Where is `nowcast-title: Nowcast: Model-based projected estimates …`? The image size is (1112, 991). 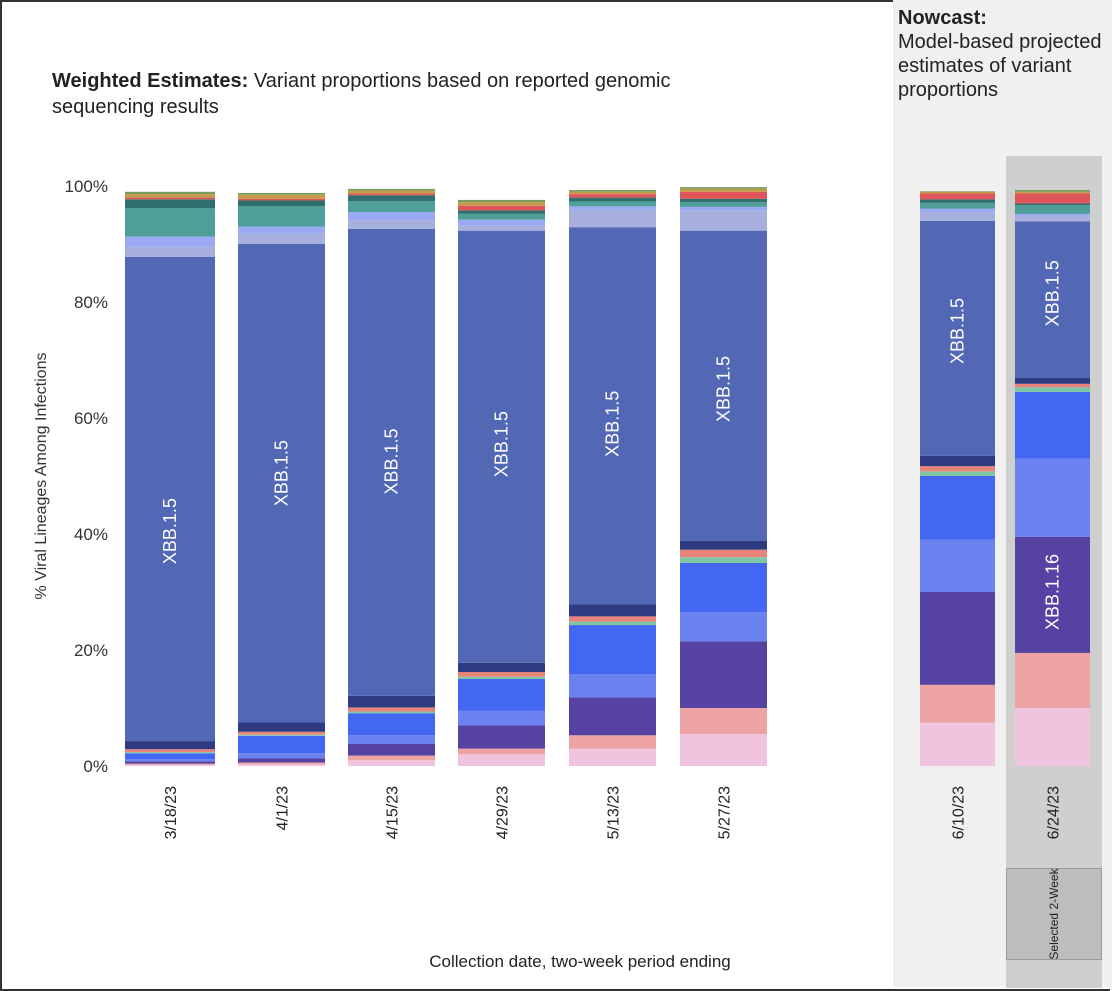 nowcast-title: Nowcast: Model-based projected estimates … is located at coordinates (1004, 54).